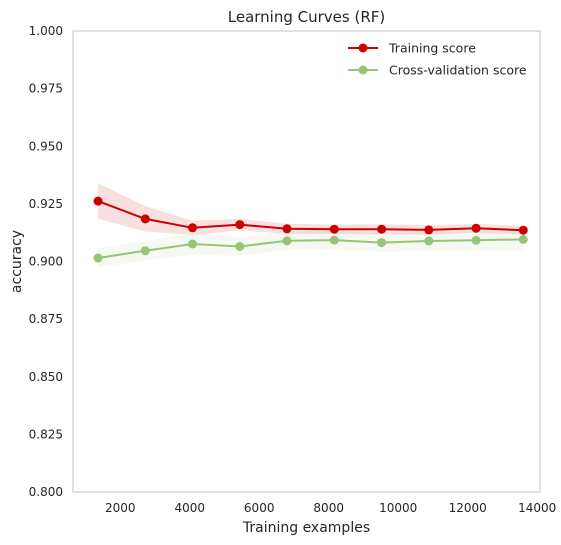 Image resolution: width=561 pixels, height=545 pixels. Describe the element at coordinates (458, 70) in the screenshot. I see `legend-label-cv: Cross-validation score` at that location.